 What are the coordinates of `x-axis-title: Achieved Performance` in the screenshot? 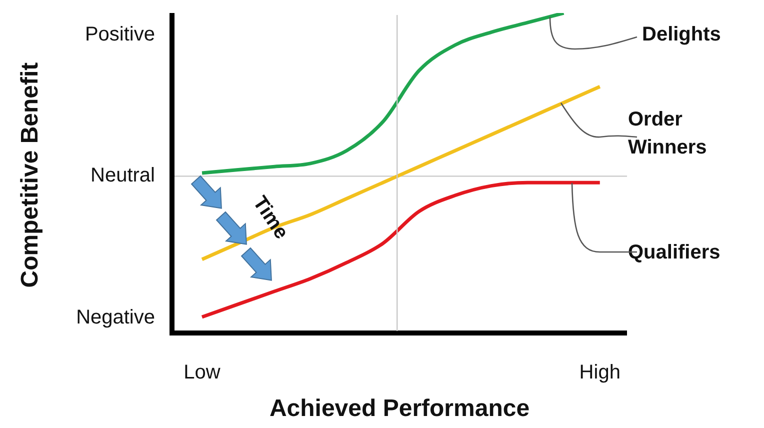 It's located at (399, 408).